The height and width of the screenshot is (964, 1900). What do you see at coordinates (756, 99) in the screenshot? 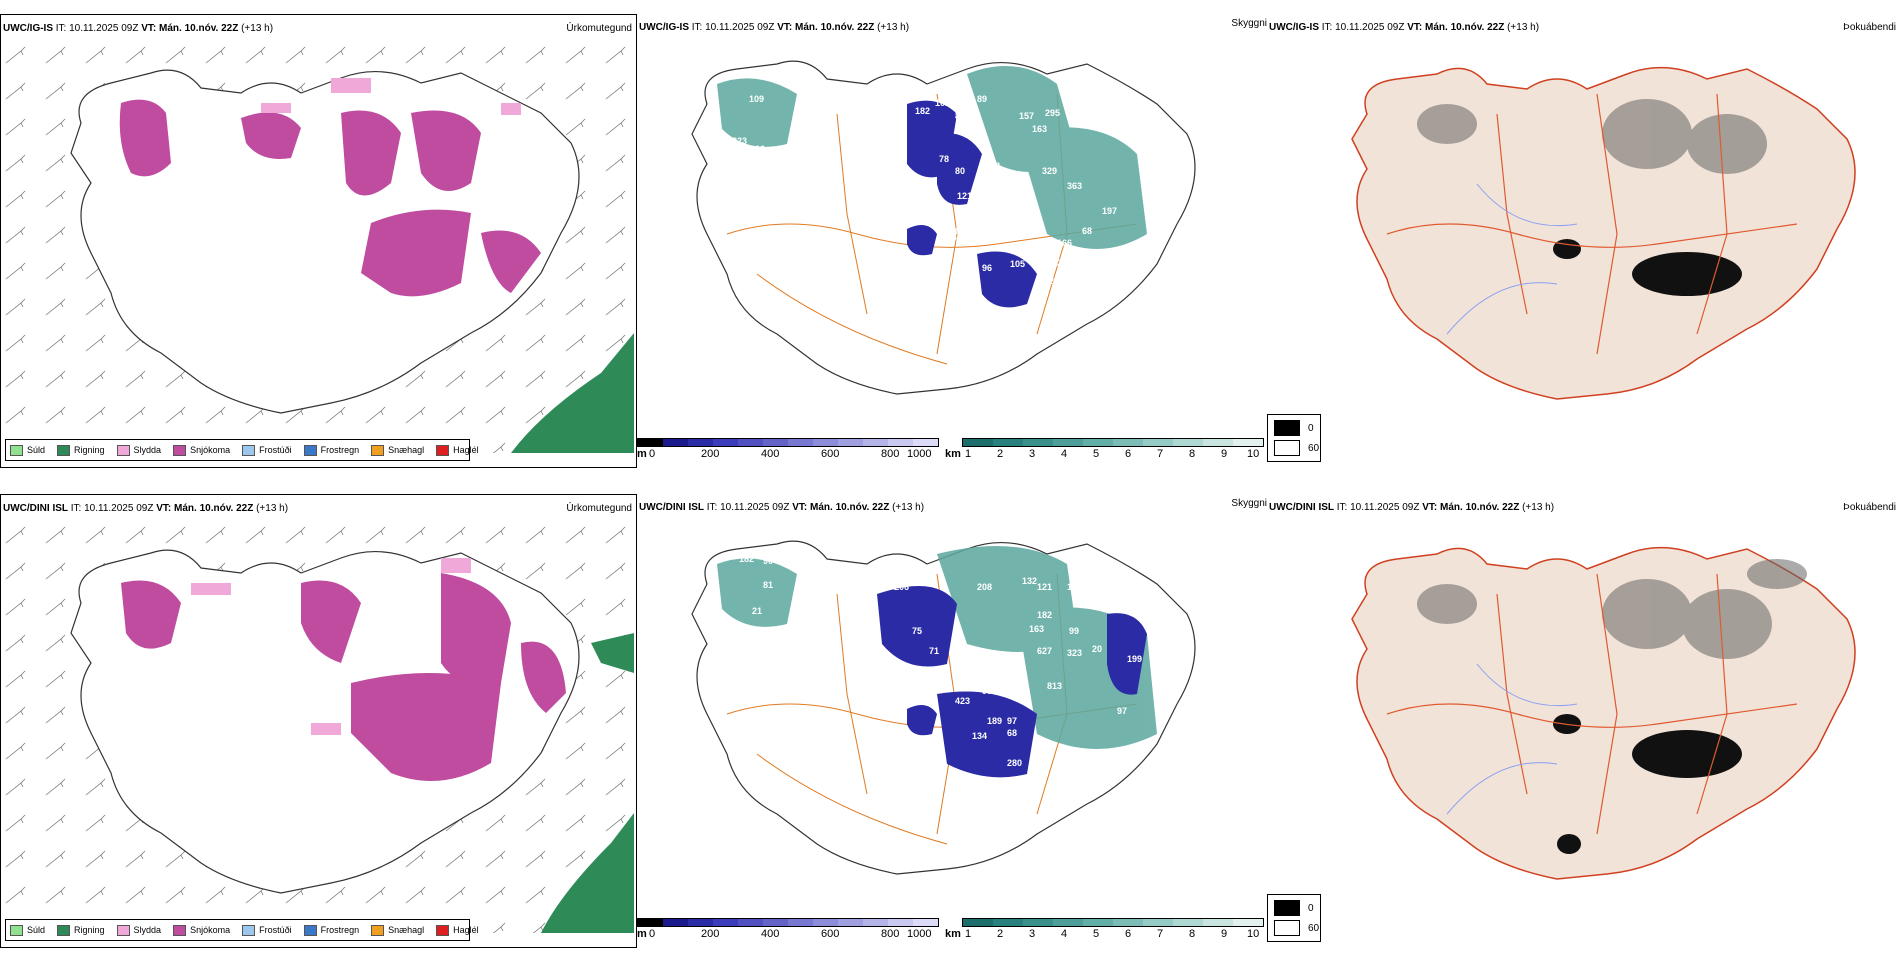
I see `vis-label: 109` at bounding box center [756, 99].